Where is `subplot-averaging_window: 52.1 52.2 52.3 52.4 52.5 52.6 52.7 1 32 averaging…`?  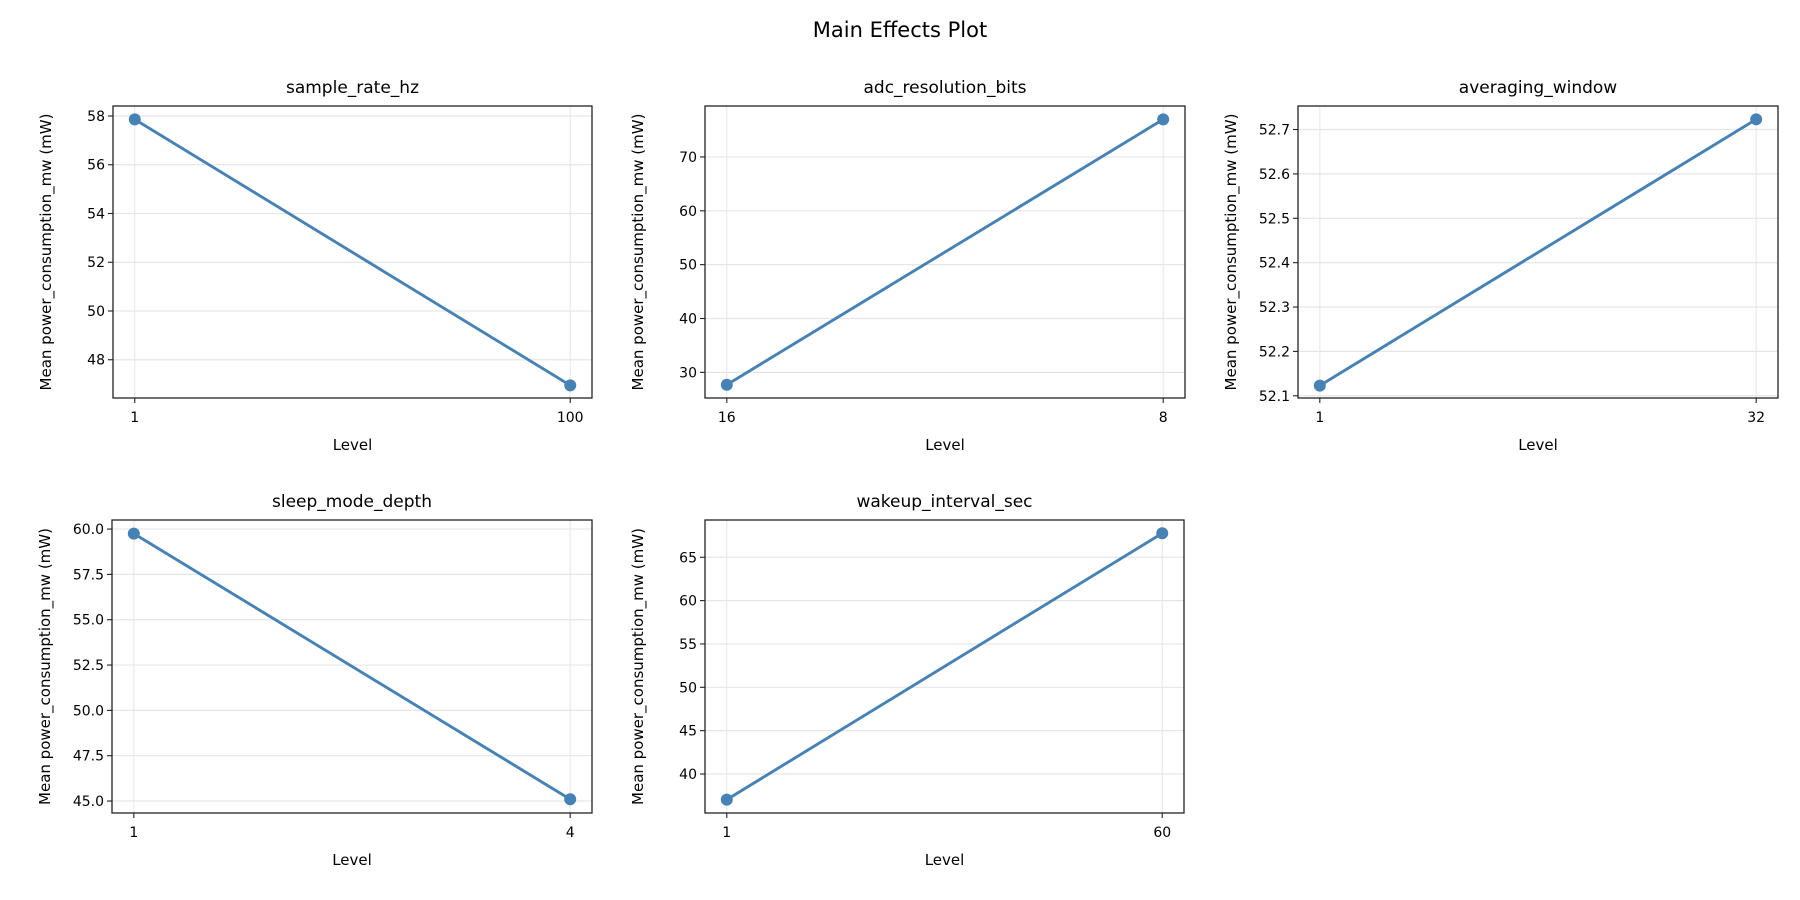 subplot-averaging_window: 52.1 52.2 52.3 52.4 52.5 52.6 52.7 1 32 averaging… is located at coordinates (1500, 266).